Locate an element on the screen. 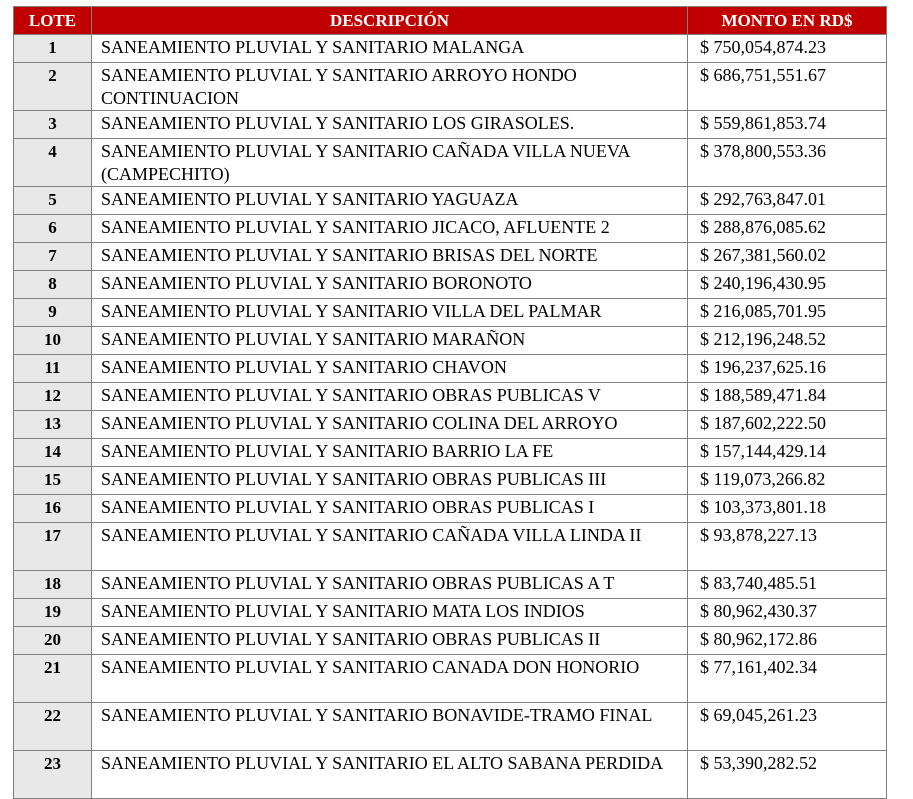  amount-cell: $ 292,763,847.01 is located at coordinates (787, 200).